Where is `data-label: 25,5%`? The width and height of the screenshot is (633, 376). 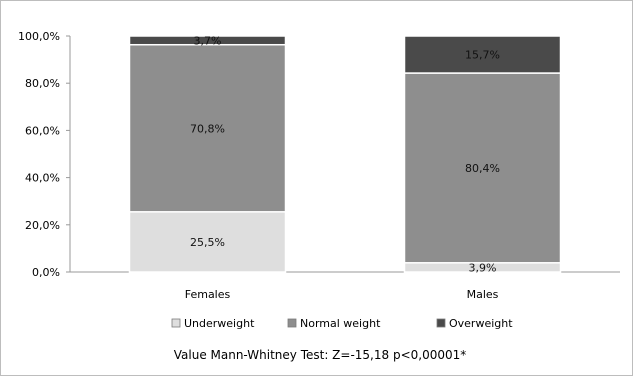
data-label: 25,5% is located at coordinates (207, 242).